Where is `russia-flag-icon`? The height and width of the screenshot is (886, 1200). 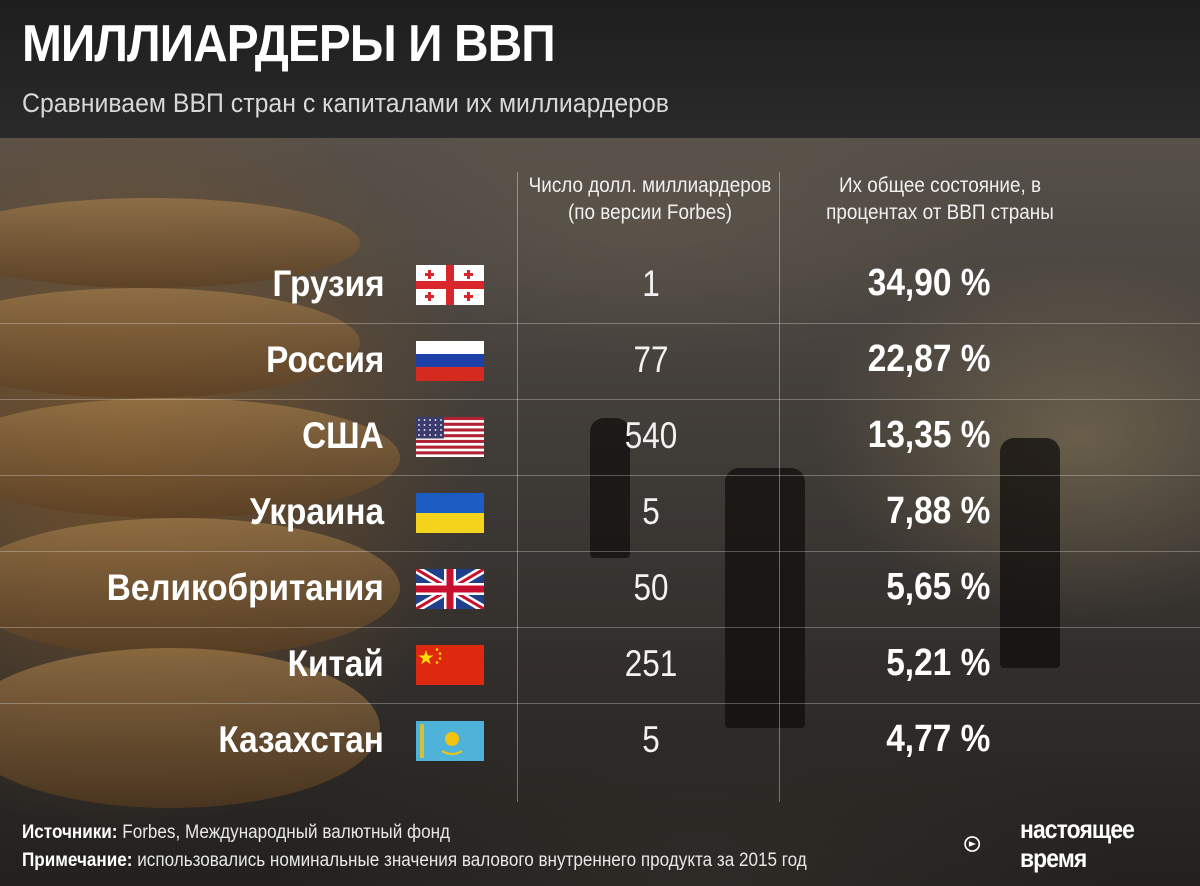 russia-flag-icon is located at coordinates (450, 361).